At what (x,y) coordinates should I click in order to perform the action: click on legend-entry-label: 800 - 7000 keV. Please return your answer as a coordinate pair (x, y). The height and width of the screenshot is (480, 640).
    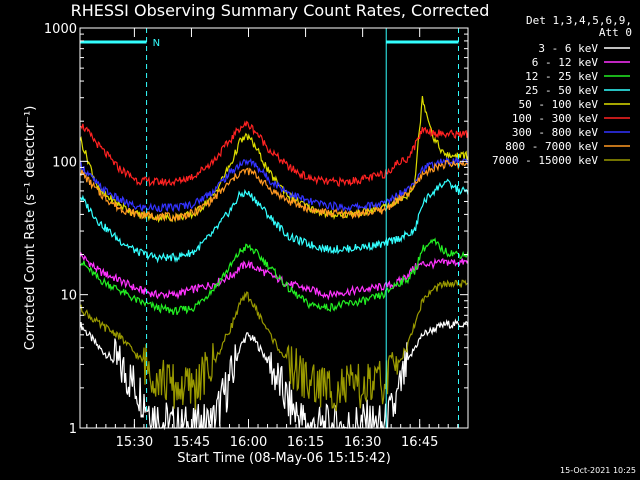
    Looking at the image, I should click on (551, 146).